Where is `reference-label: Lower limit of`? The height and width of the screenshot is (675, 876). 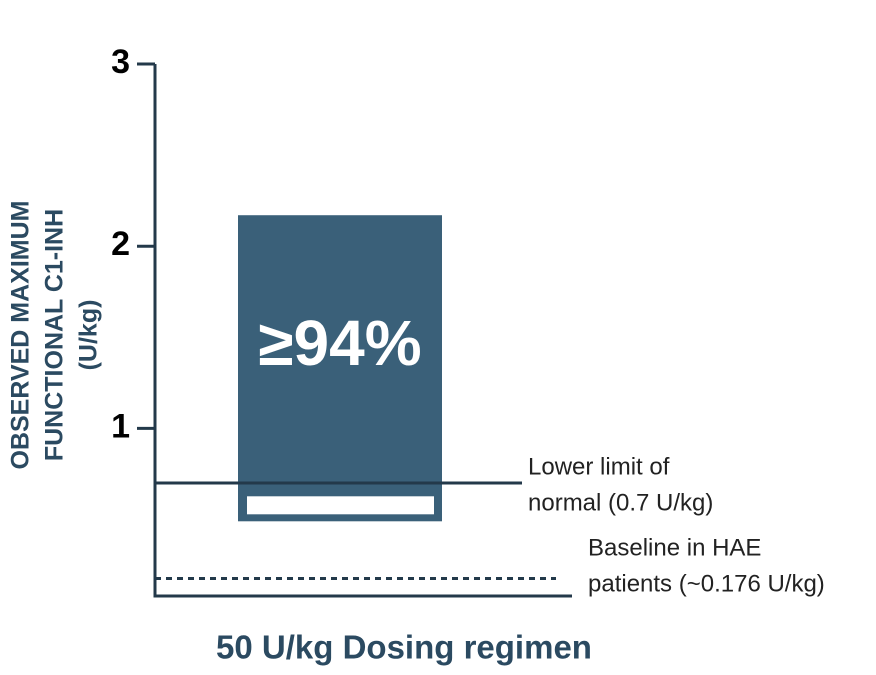 reference-label: Lower limit of is located at coordinates (599, 466).